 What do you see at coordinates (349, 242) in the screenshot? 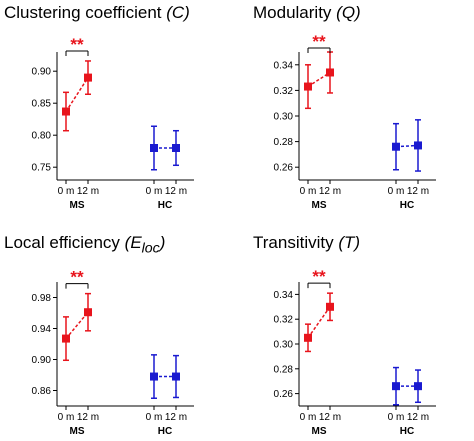
I see `chart-title-symbol: (T)` at bounding box center [349, 242].